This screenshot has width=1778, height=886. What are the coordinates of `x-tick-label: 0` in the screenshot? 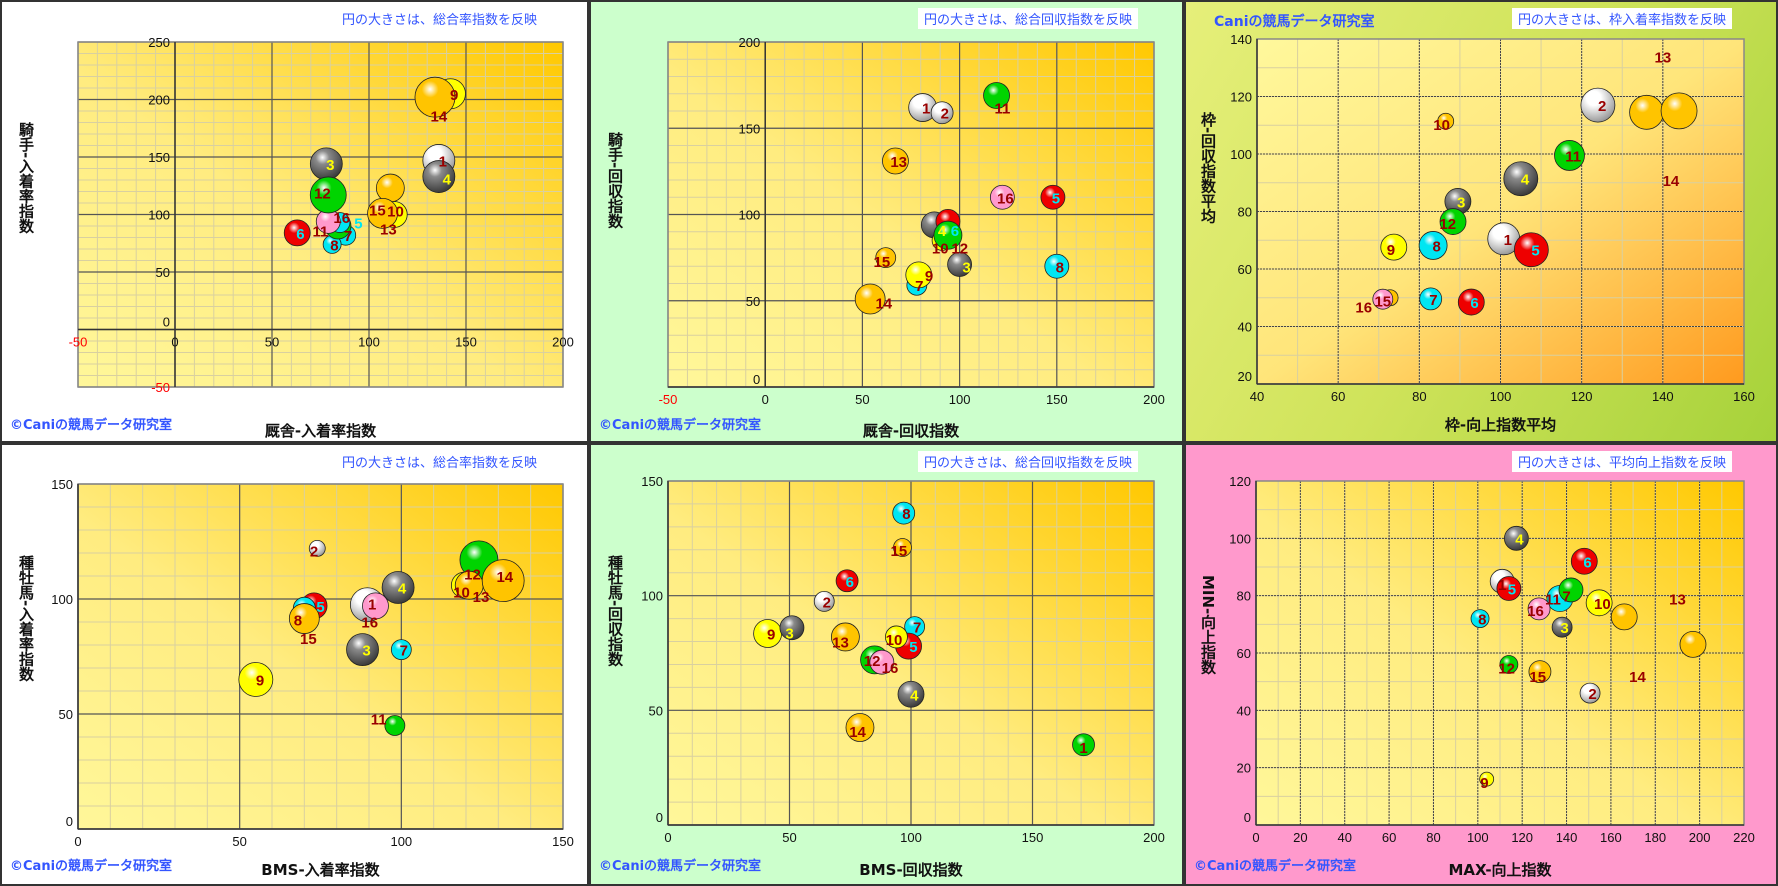 It's located at (765, 399).